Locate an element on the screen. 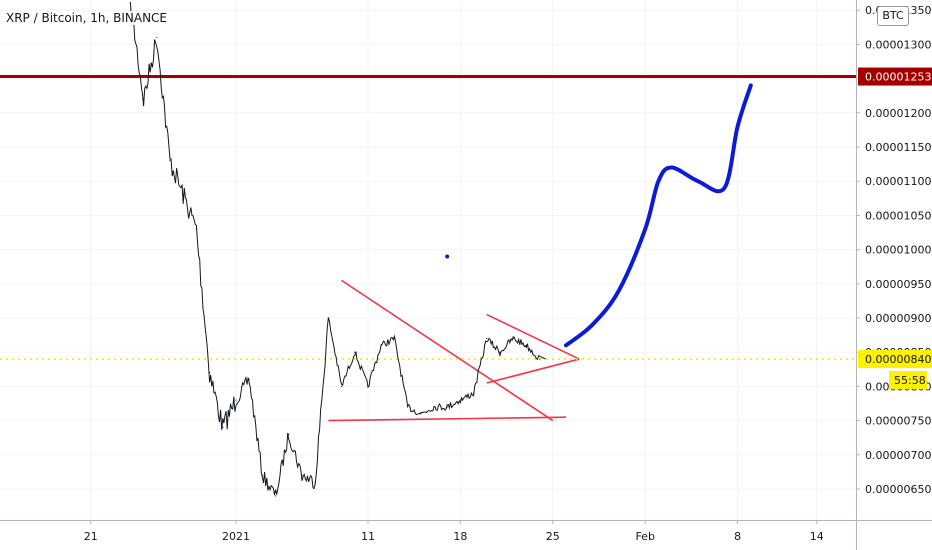  y-tick-label-0: 0.00000650 is located at coordinates (898, 489).